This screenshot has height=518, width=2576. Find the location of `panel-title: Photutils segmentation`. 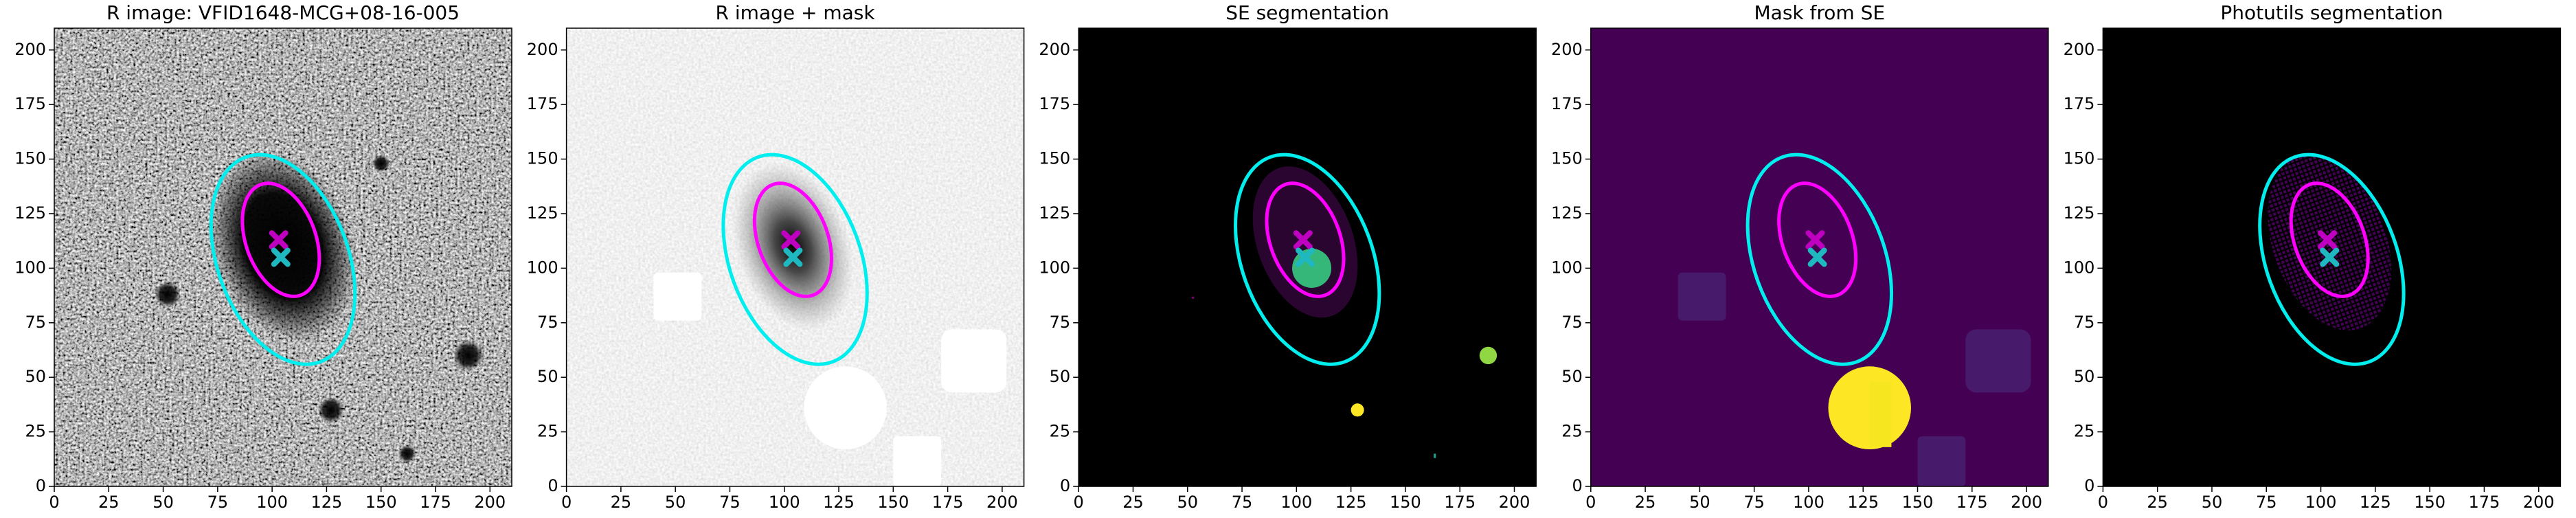

panel-title: Photutils segmentation is located at coordinates (2331, 12).